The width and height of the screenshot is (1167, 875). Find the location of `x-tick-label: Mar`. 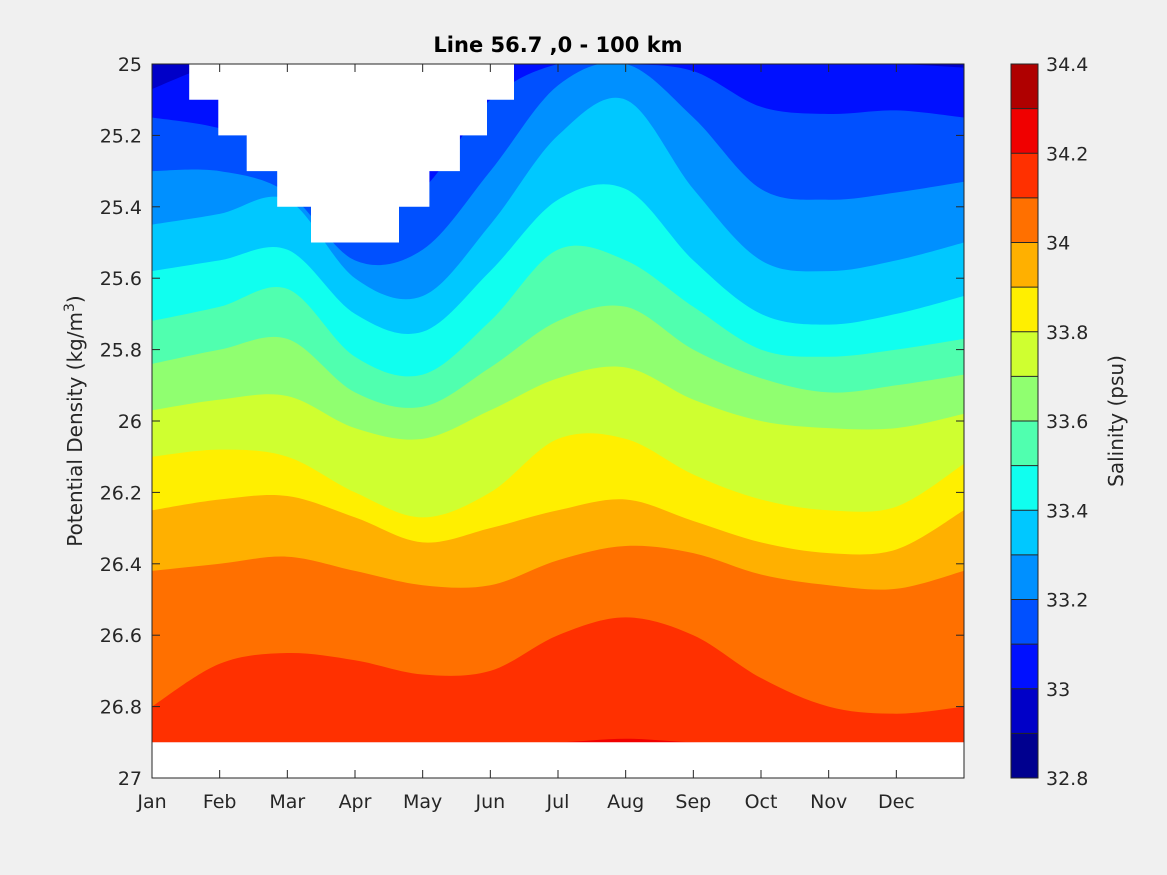

x-tick-label: Mar is located at coordinates (287, 802).